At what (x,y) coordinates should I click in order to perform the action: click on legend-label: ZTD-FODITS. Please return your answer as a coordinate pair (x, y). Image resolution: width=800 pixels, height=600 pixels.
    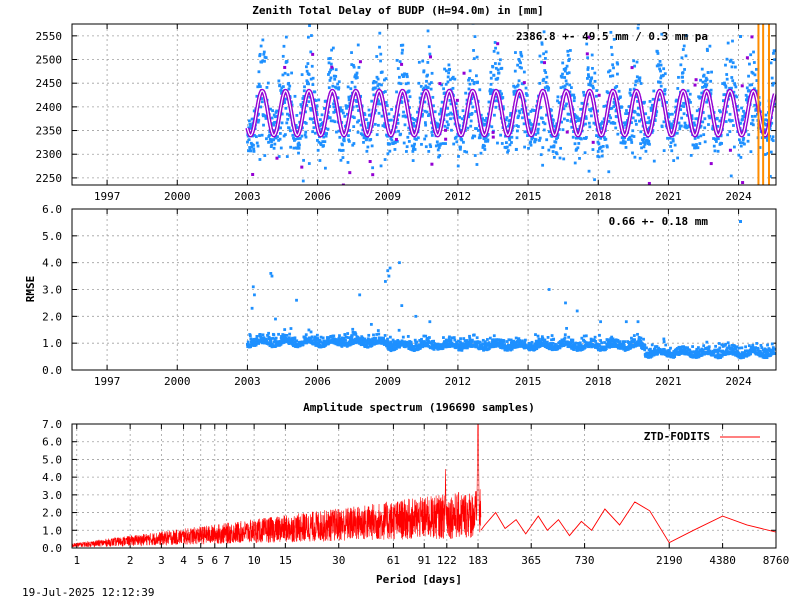
    Looking at the image, I should click on (677, 436).